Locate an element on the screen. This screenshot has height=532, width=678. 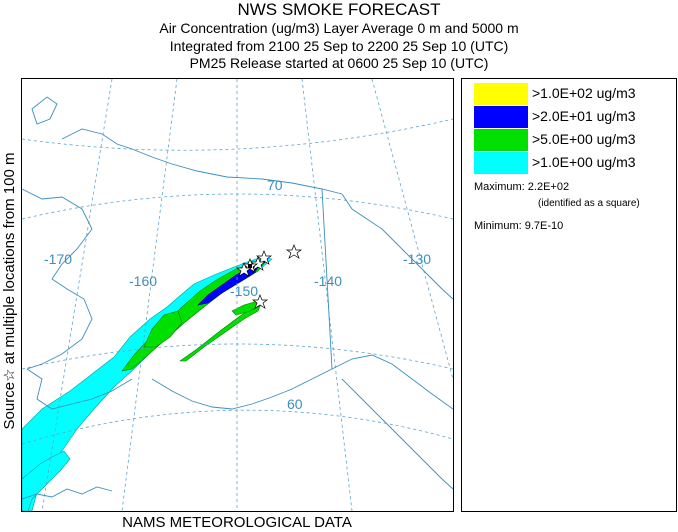
maximum-value: 2.2E+02 is located at coordinates (548, 187).